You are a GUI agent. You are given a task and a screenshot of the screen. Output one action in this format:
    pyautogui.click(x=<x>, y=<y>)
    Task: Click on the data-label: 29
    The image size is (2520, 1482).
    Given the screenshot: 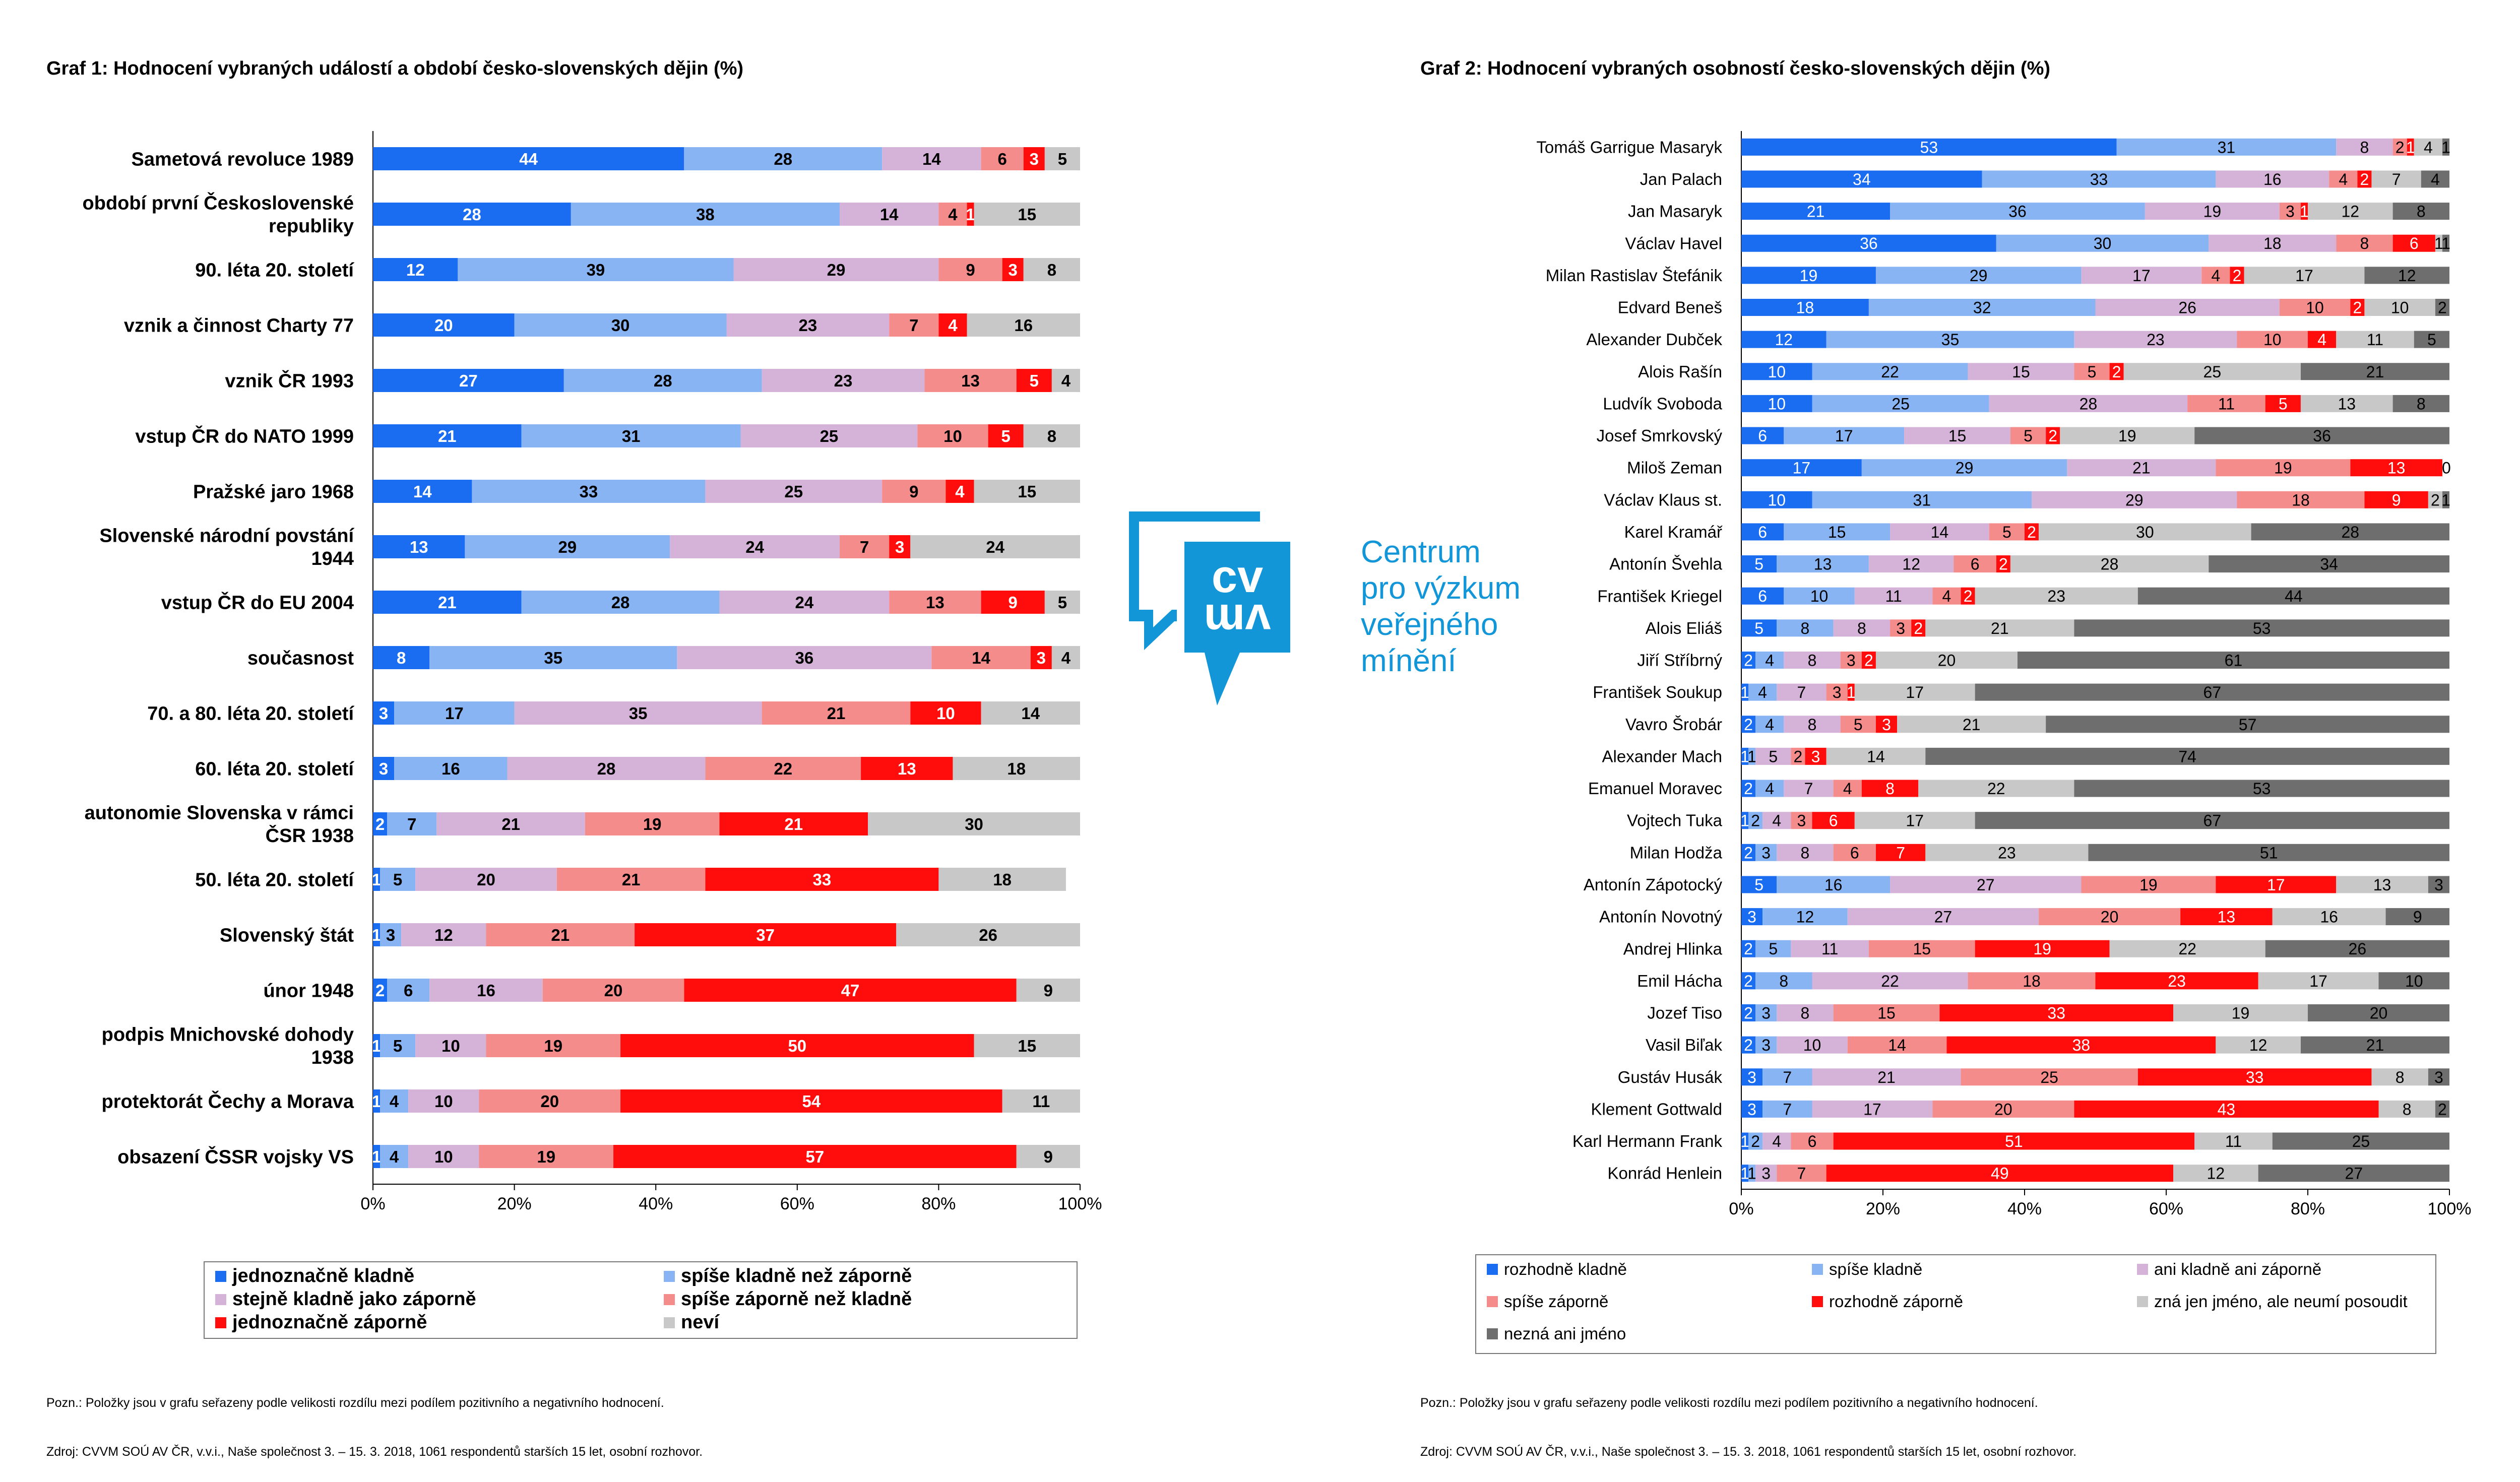 What is the action you would take?
    pyautogui.click(x=1979, y=276)
    